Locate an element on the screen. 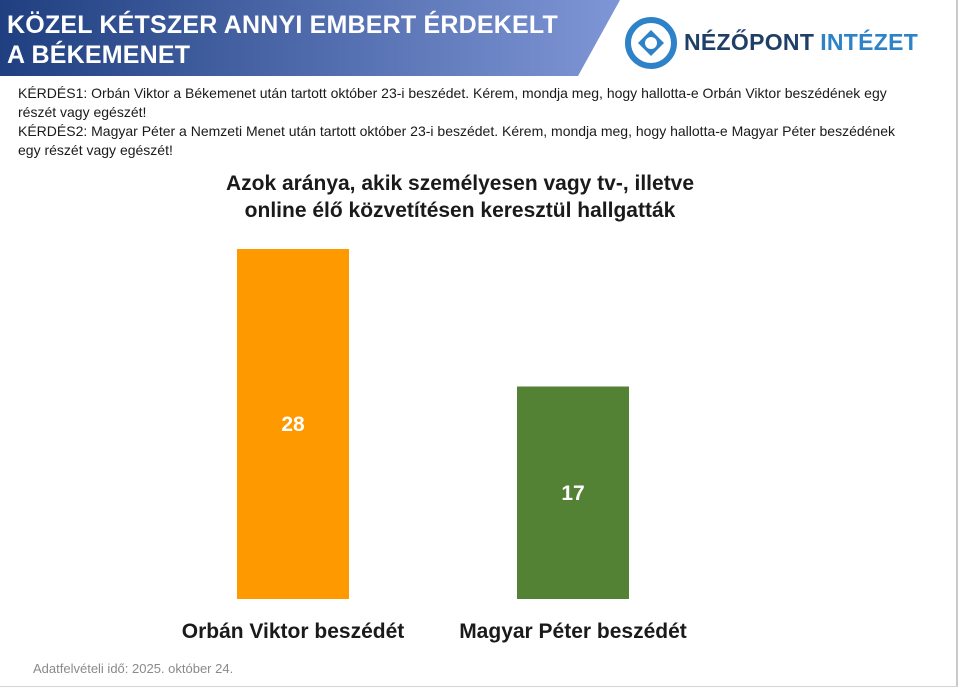 The width and height of the screenshot is (958, 687). logo-word-intezet: INTÉZET is located at coordinates (869, 42).